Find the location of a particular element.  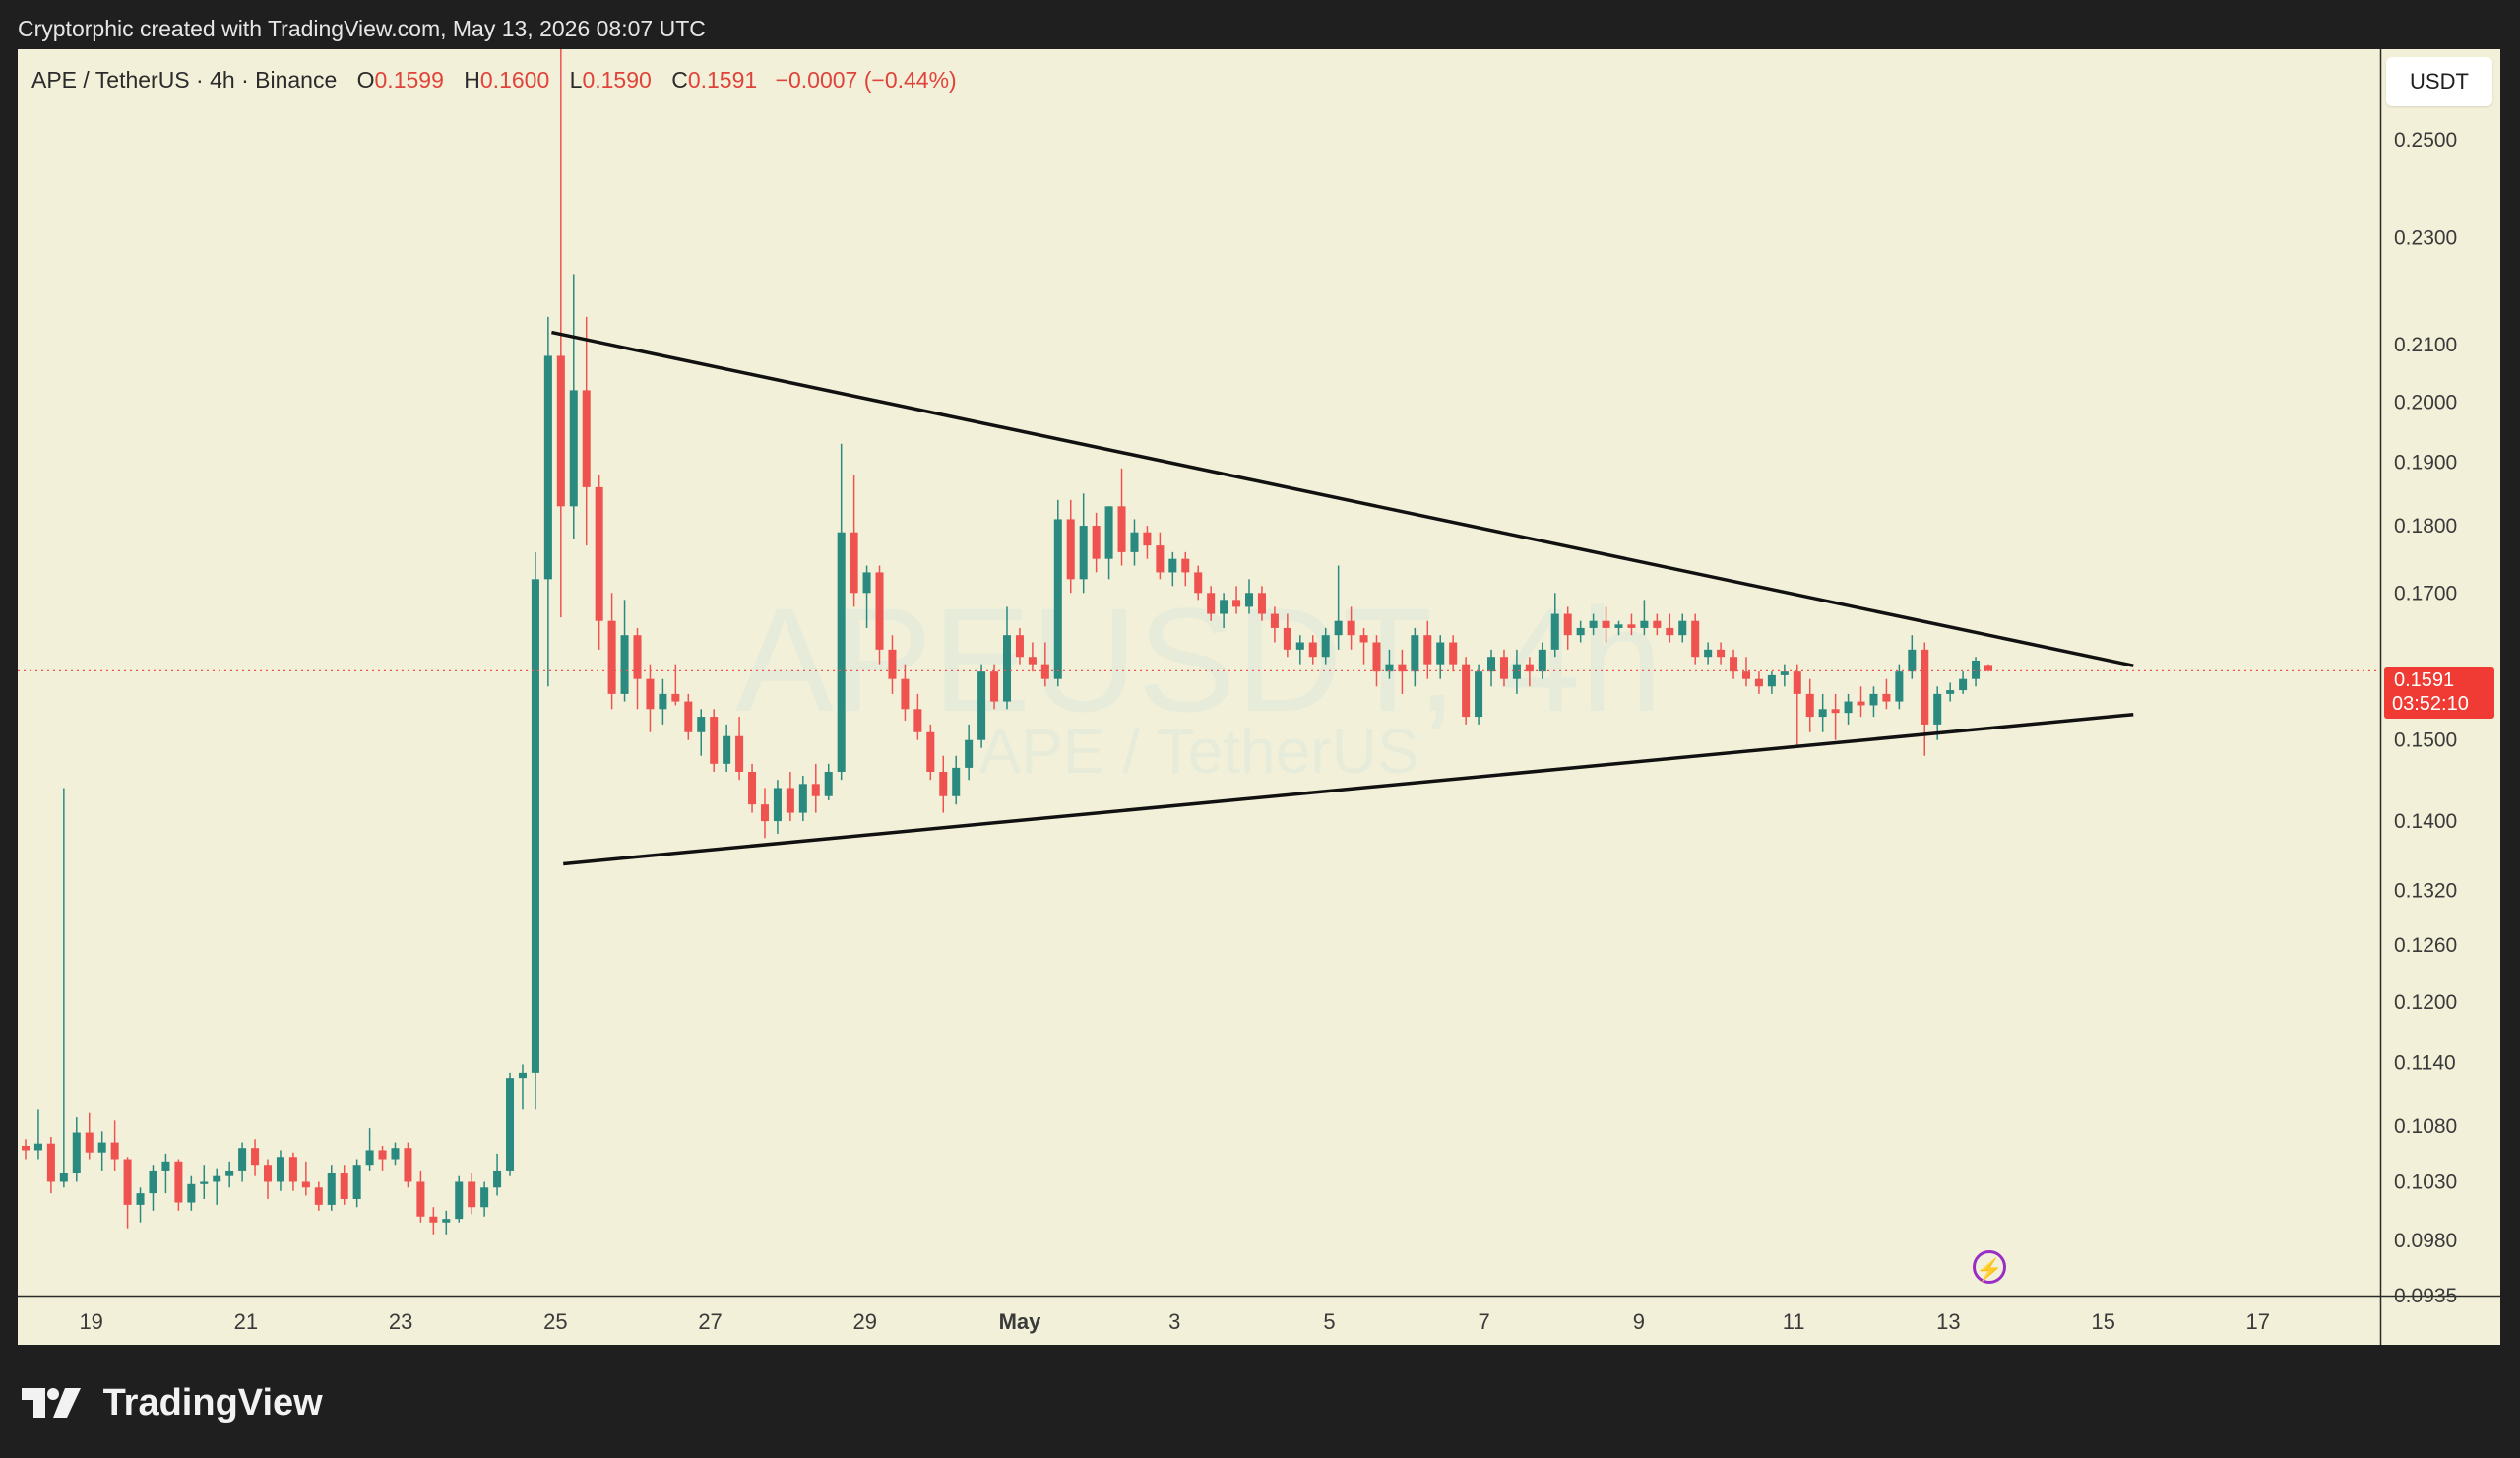

lightning-icon: ⚡ is located at coordinates (1989, 1267).